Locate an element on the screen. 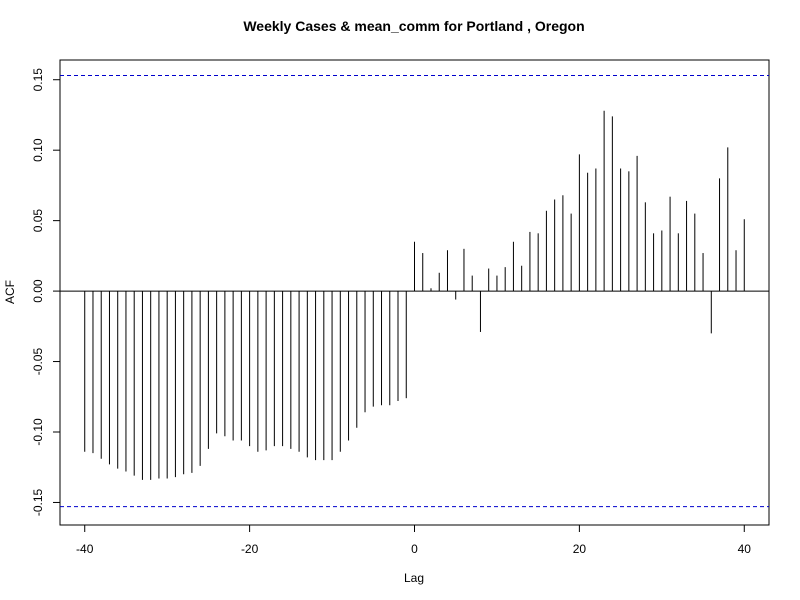  x-tick-label: -40 is located at coordinates (85, 549).